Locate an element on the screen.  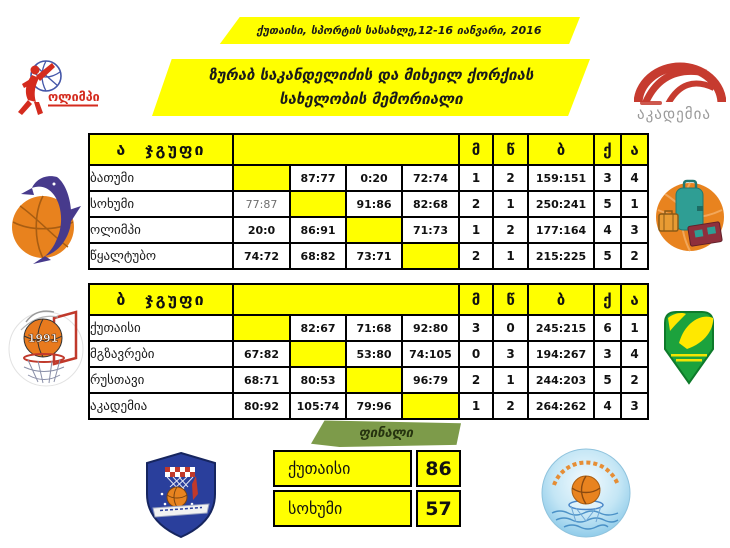
suitcases-basketball-icon is located at coordinates (690, 215).